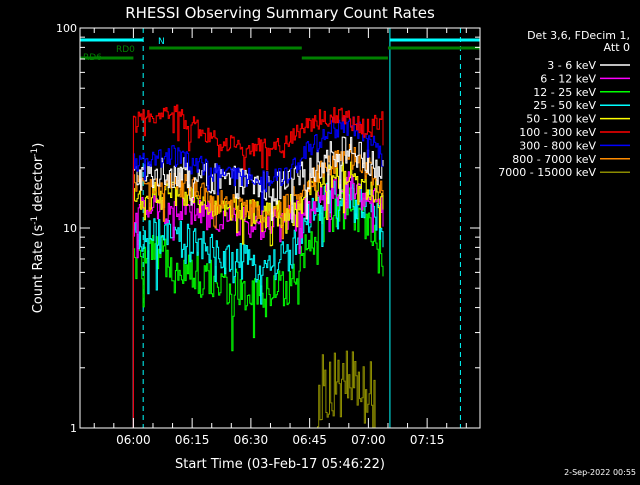  What do you see at coordinates (298, 50) in the screenshot?
I see `flag-rd0: RD0` at bounding box center [298, 50].